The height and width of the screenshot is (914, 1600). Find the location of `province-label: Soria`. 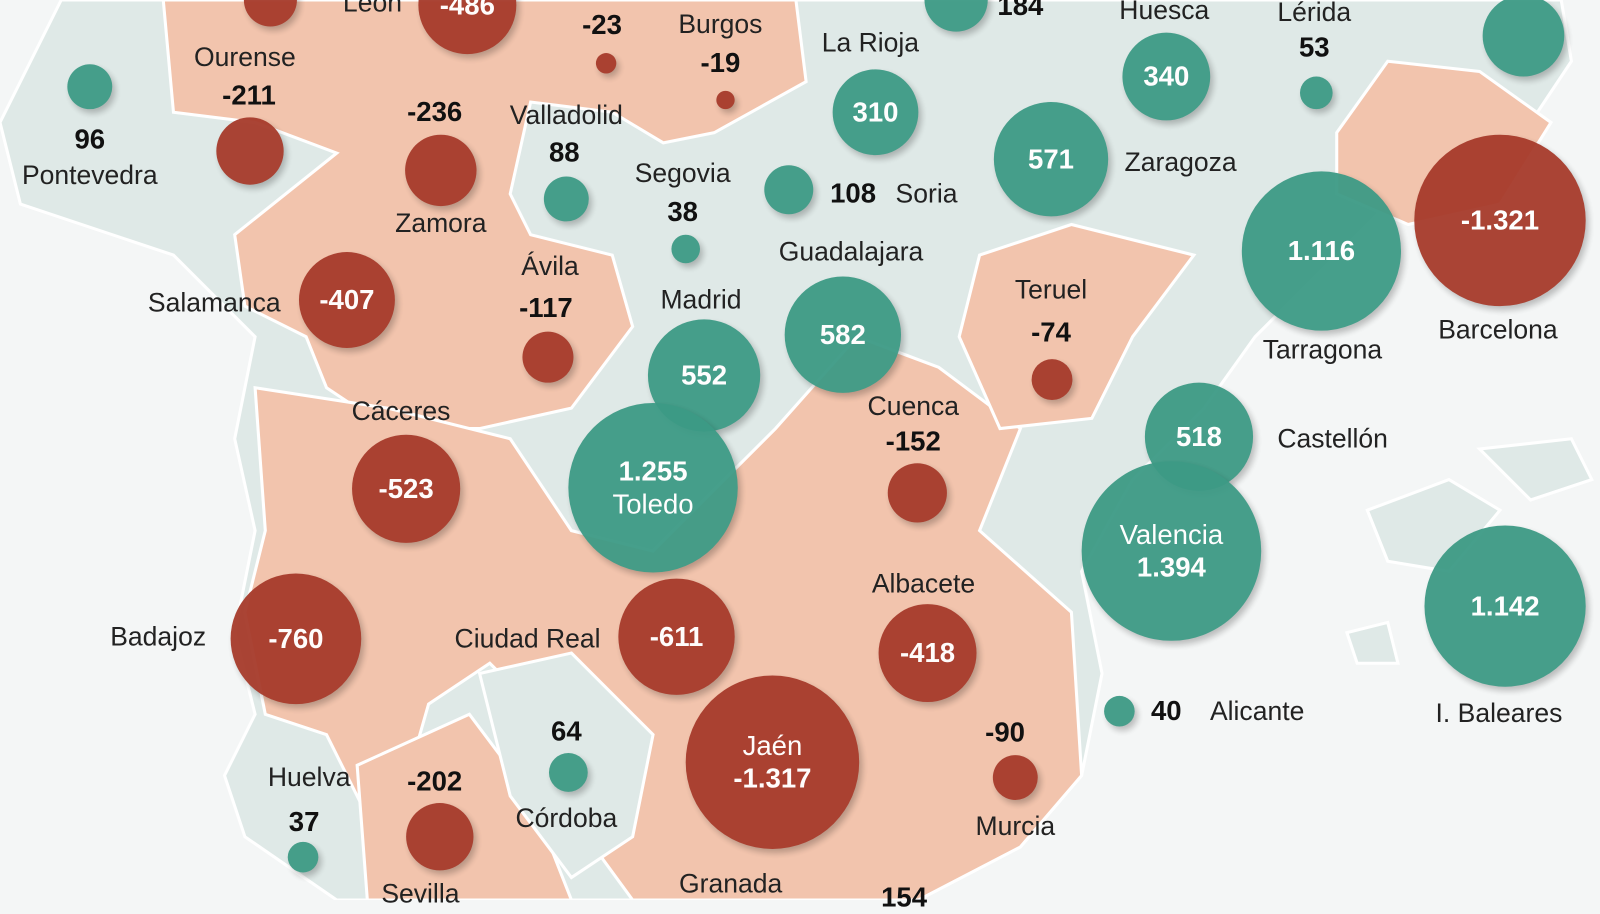

province-label: Soria is located at coordinates (926, 193).